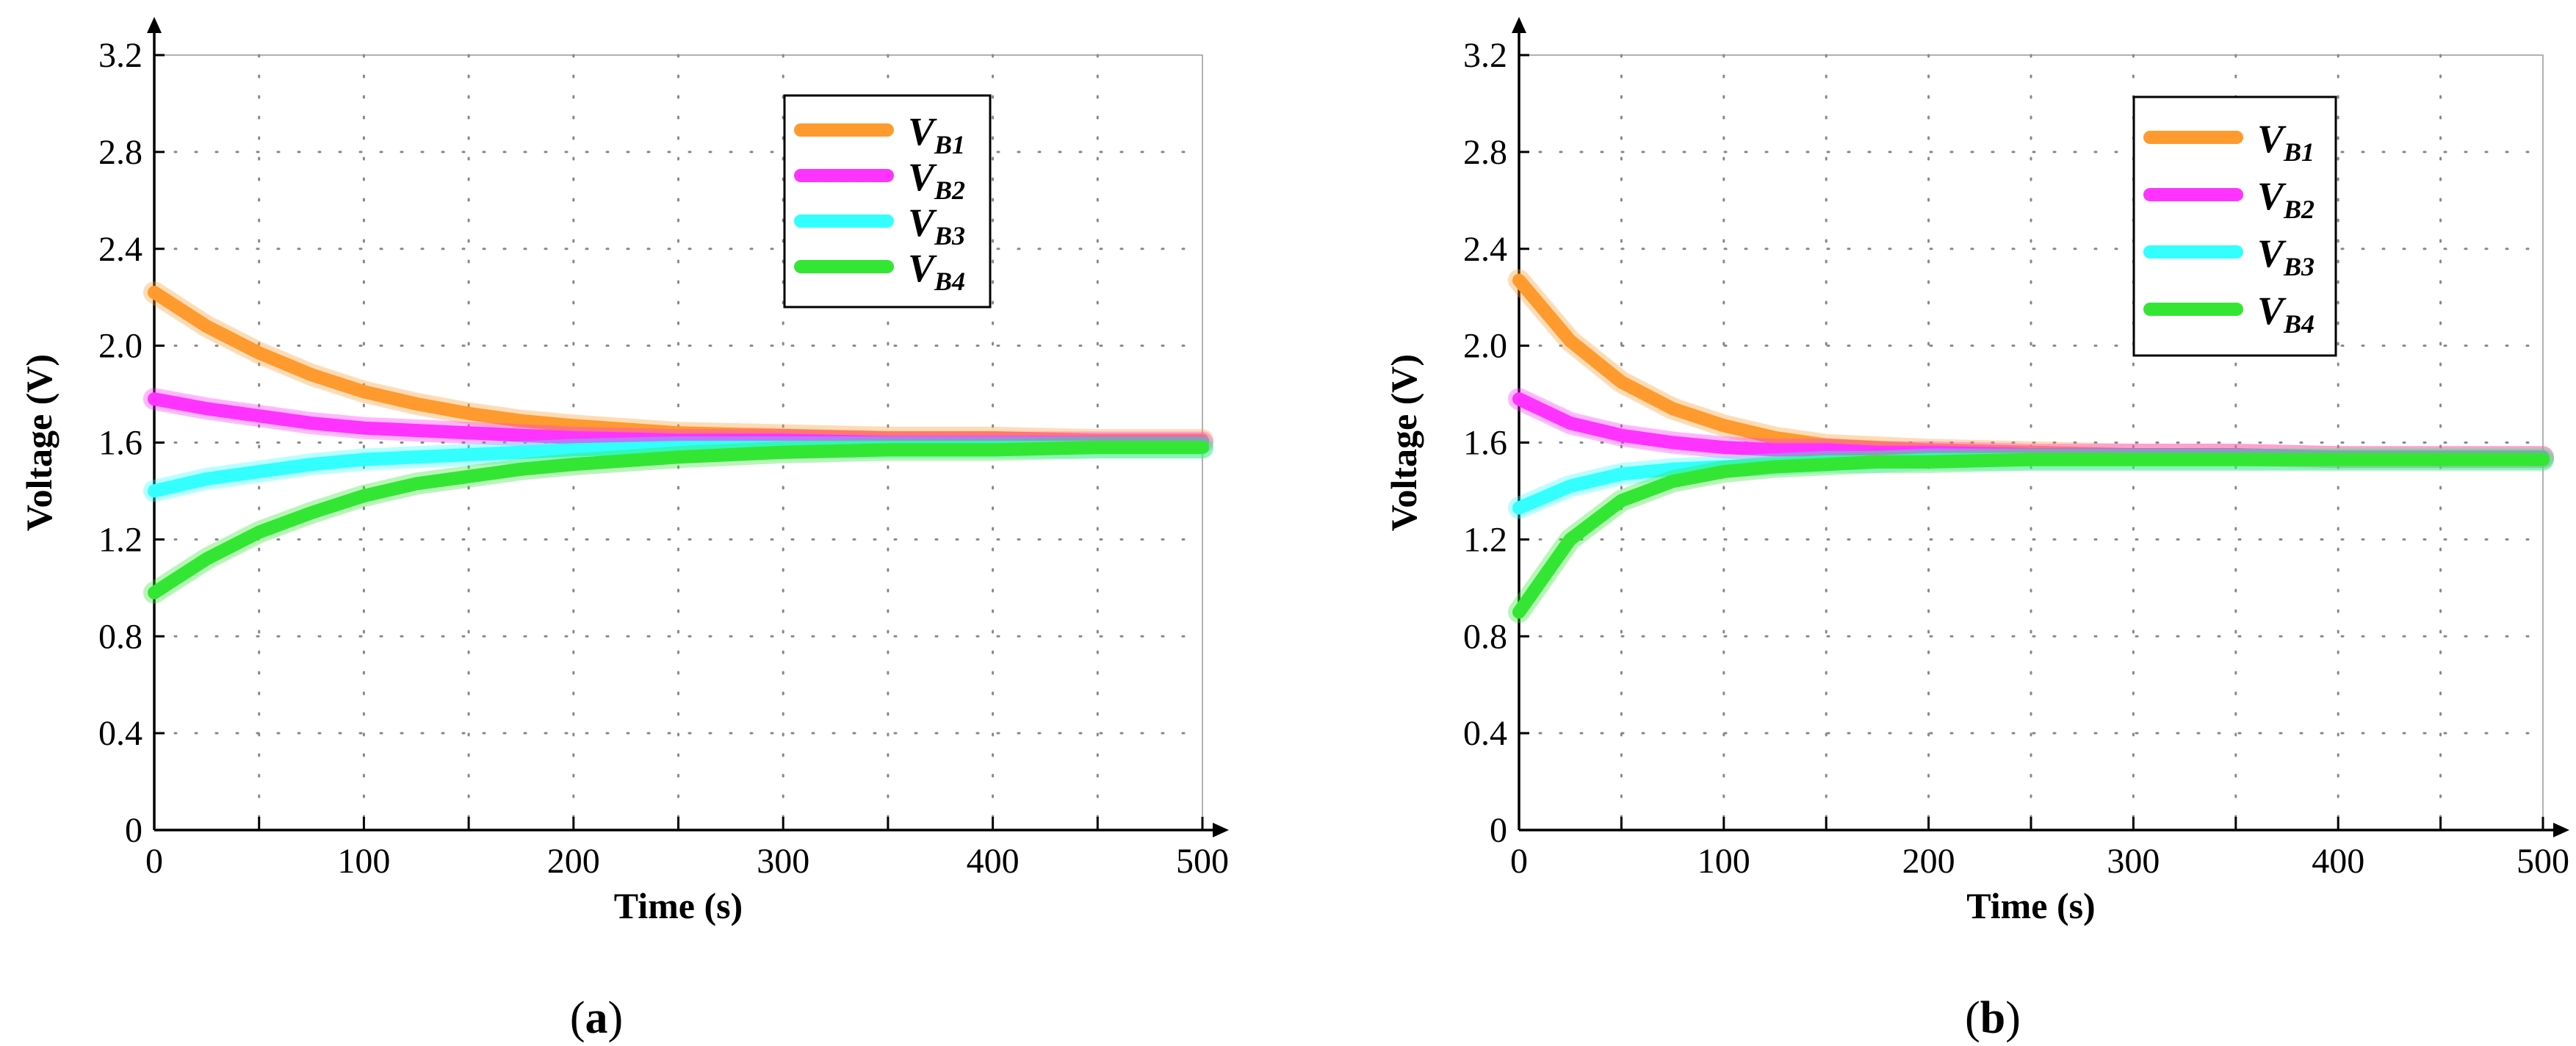 This screenshot has width=2576, height=1046. What do you see at coordinates (2013, 1018) in the screenshot?
I see `caption-b-close: )` at bounding box center [2013, 1018].